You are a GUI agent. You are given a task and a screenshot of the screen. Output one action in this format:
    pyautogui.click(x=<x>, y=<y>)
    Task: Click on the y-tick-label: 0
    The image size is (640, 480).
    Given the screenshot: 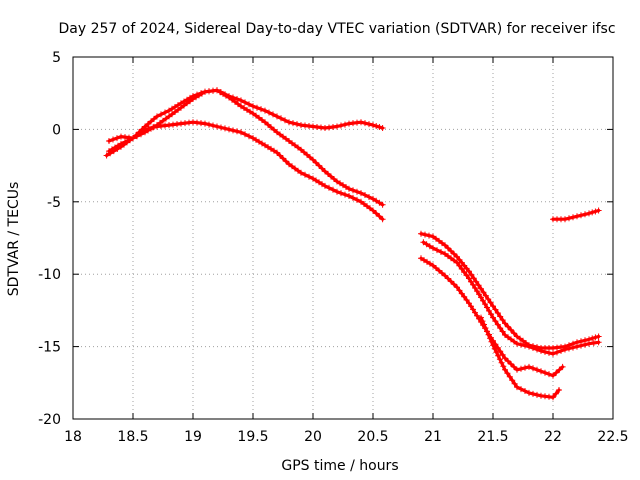 What is the action you would take?
    pyautogui.click(x=56, y=130)
    